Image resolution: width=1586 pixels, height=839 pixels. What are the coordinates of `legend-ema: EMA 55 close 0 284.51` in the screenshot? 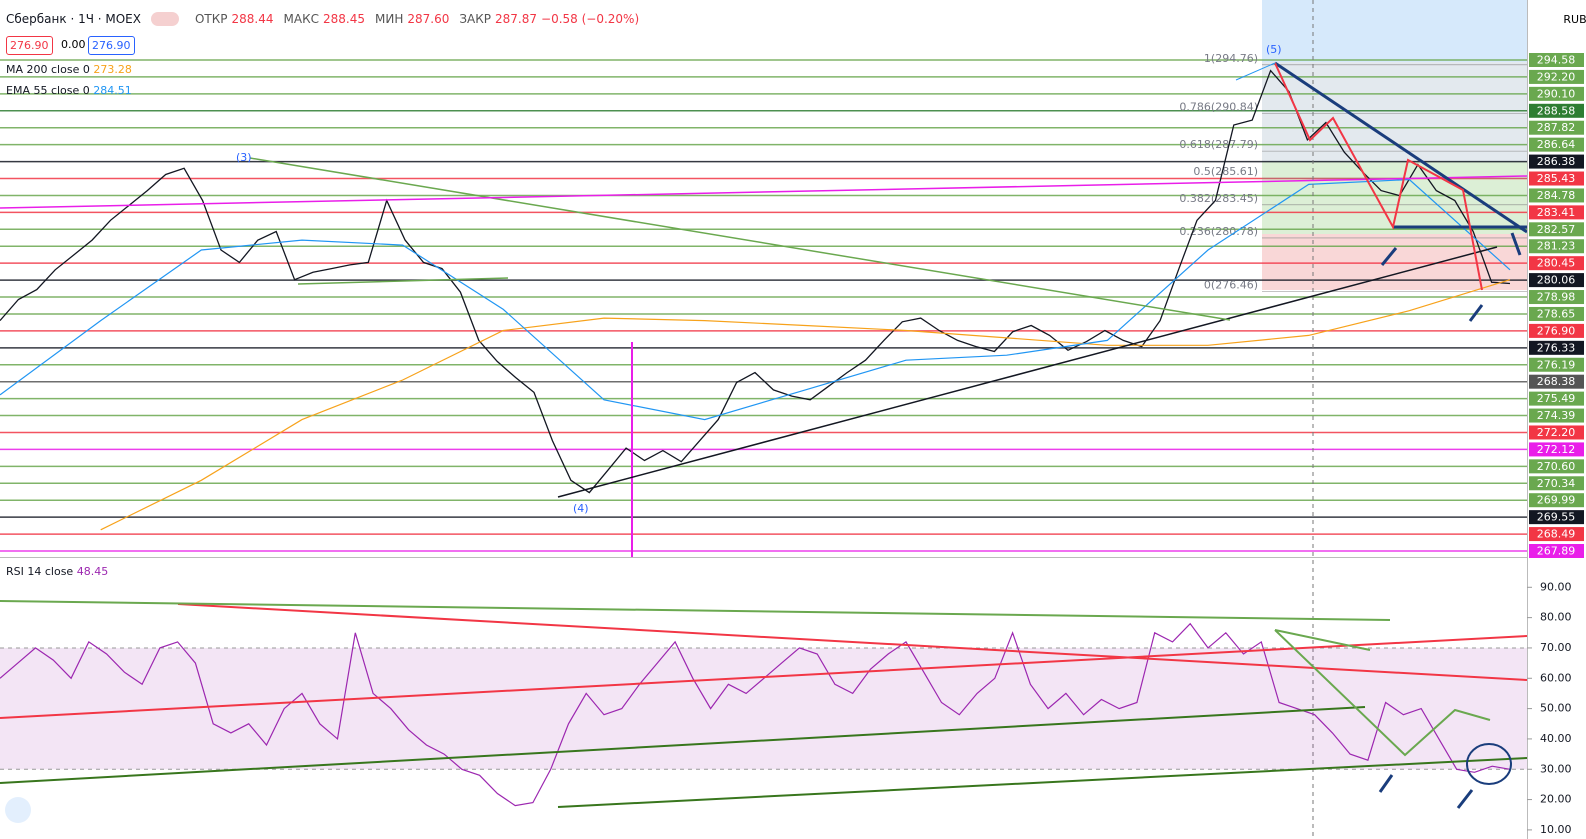 It's located at (69, 90).